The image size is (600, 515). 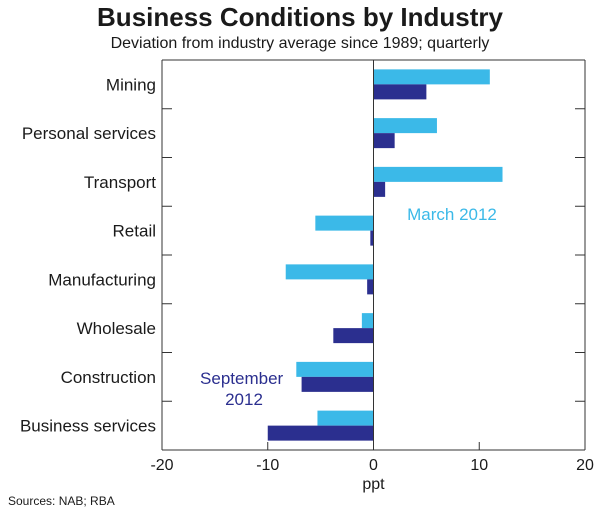 What do you see at coordinates (88, 426) in the screenshot?
I see `category-label: Business services` at bounding box center [88, 426].